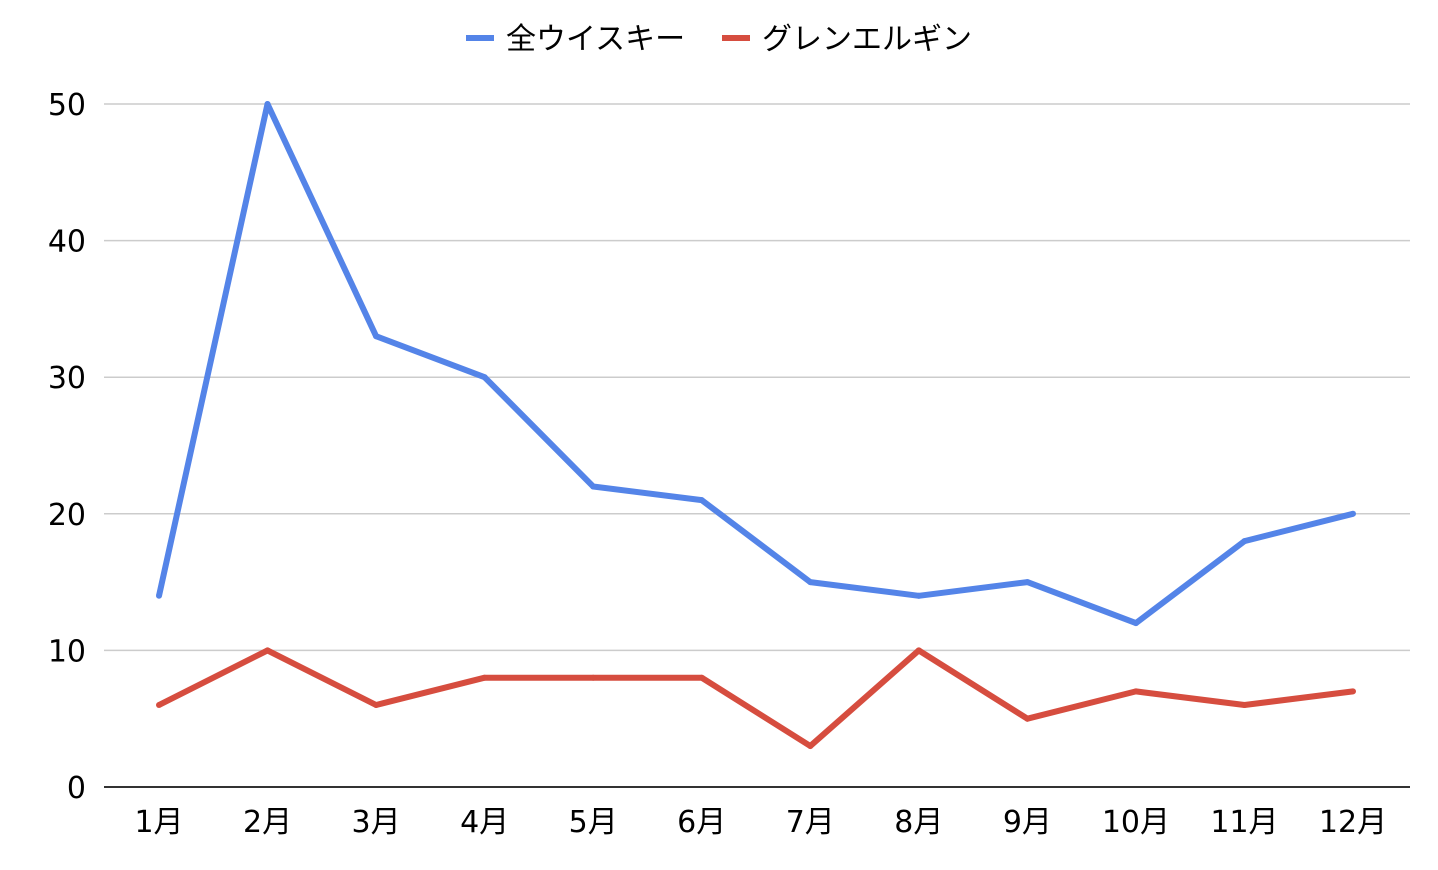  I want to click on x-tick-label: 12月, so click(1353, 822).